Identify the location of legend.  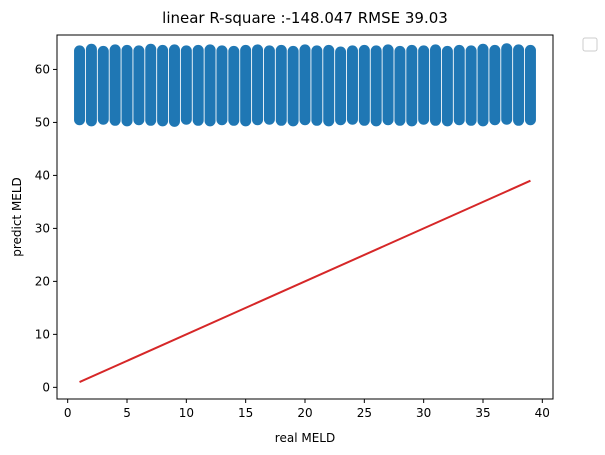
(590, 44).